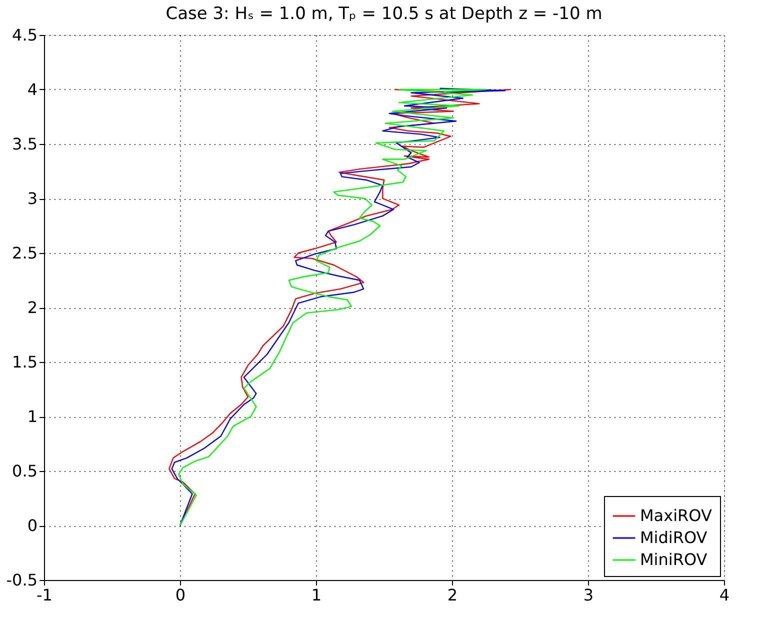  I want to click on y-tick-label: 0, so click(32, 525).